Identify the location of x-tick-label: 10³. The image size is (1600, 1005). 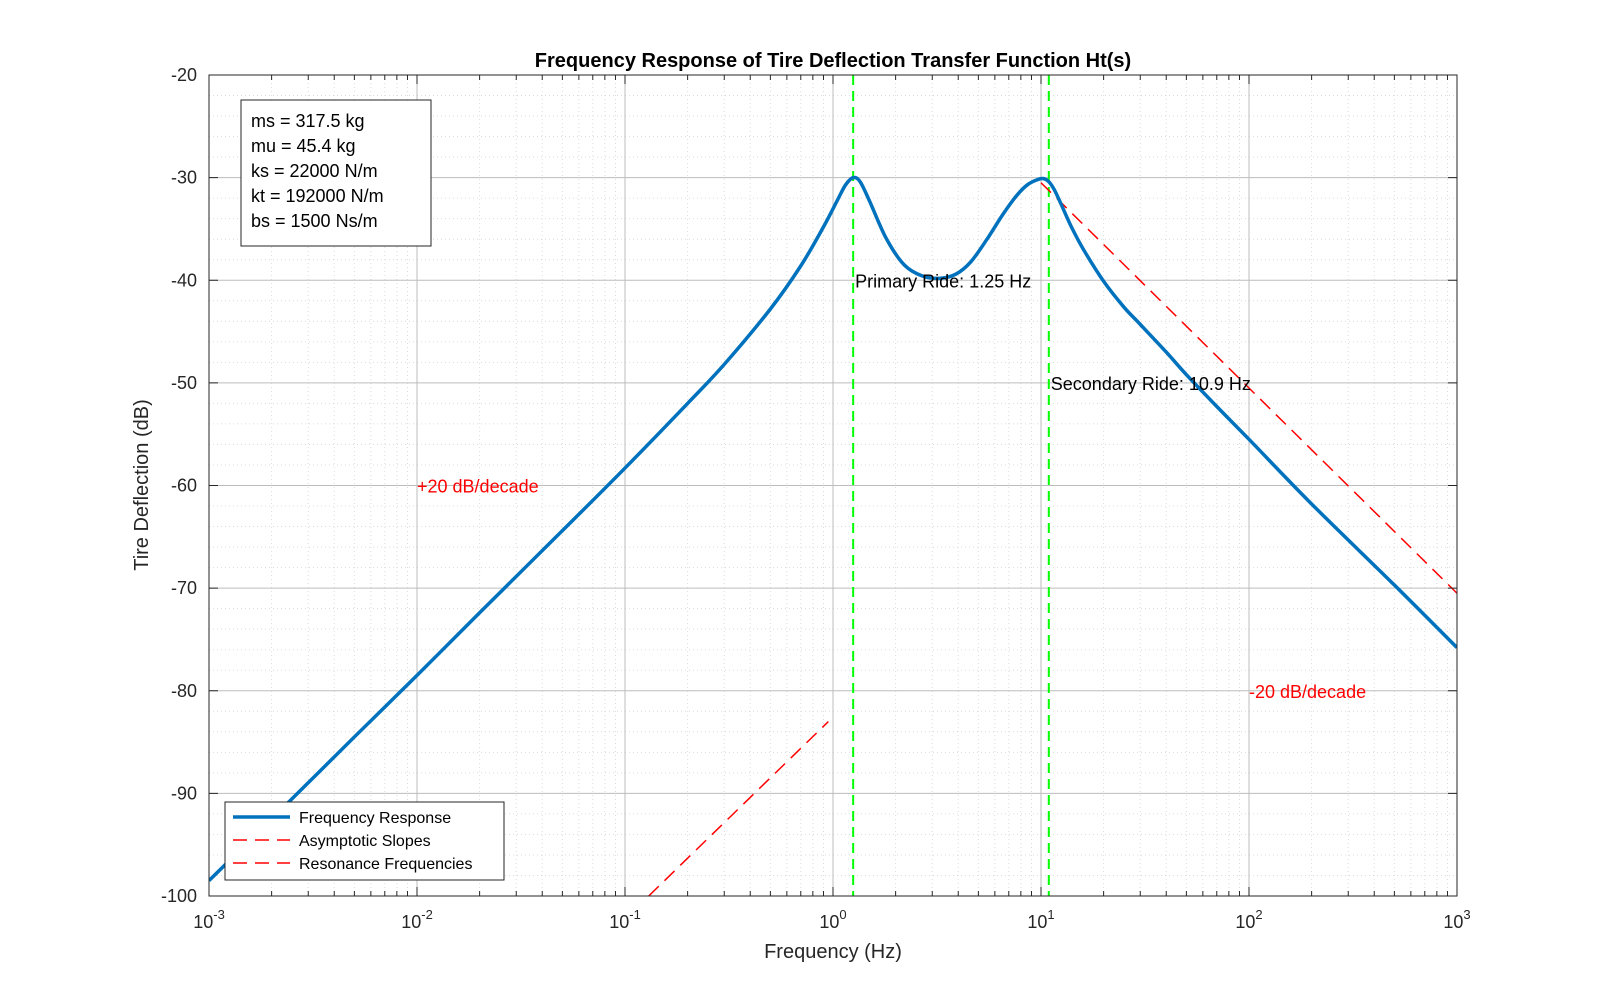
(1456, 919).